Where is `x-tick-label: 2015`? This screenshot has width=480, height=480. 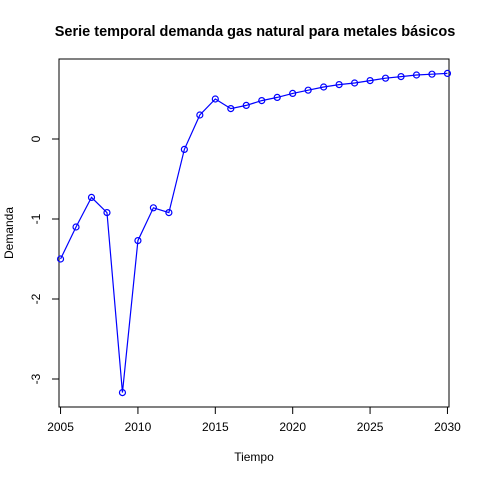
x-tick-label: 2015 is located at coordinates (215, 427).